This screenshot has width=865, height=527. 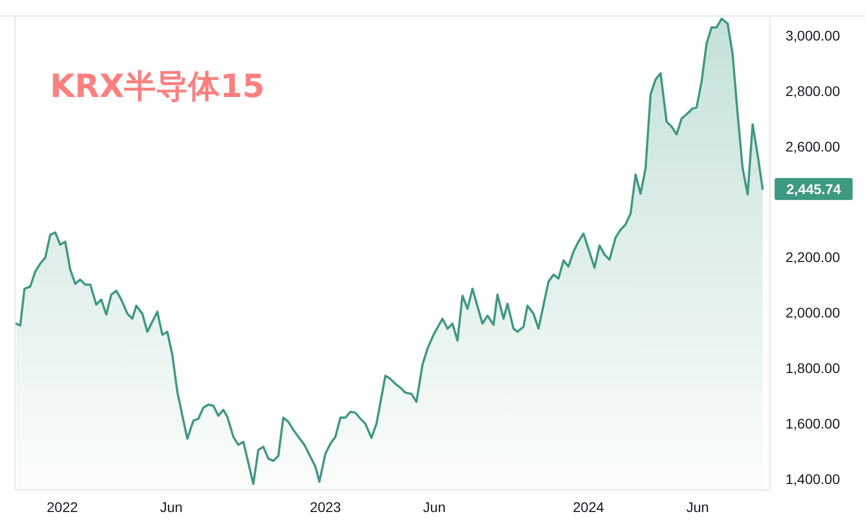 What do you see at coordinates (326, 507) in the screenshot?
I see `x-tick-label: 2023` at bounding box center [326, 507].